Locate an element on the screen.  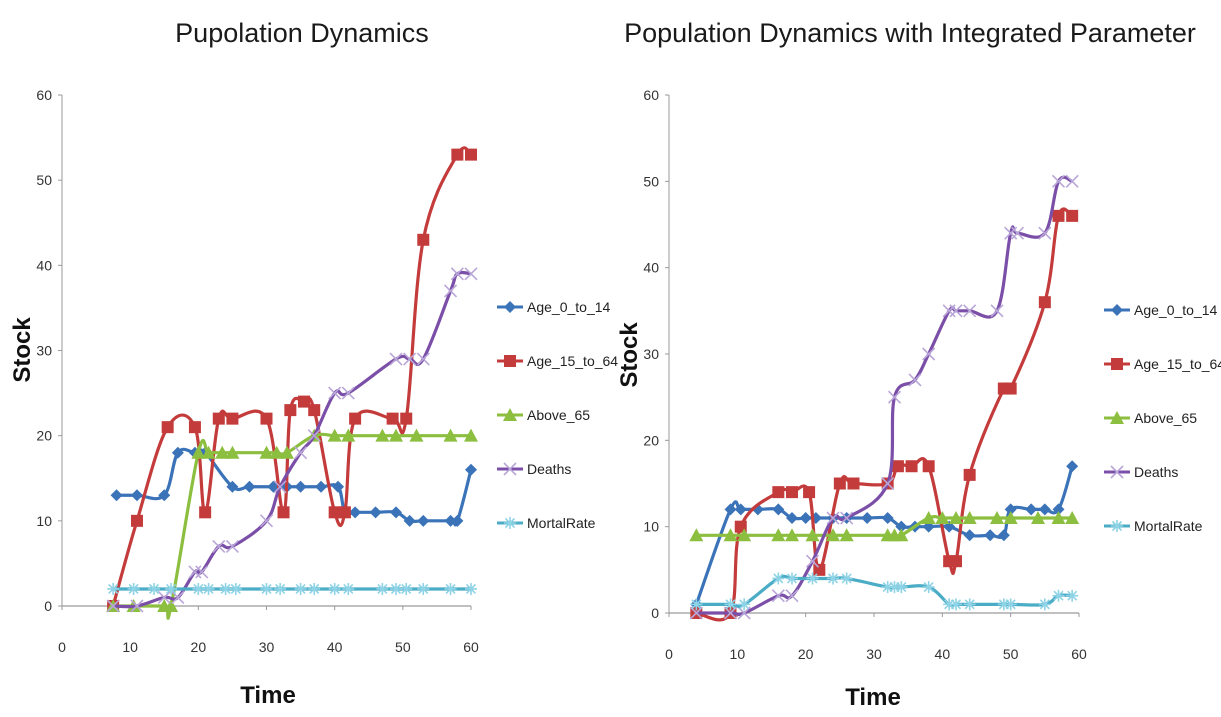
legend-item-Age_0_to_14: Age_0_to_14 is located at coordinates (554, 307).